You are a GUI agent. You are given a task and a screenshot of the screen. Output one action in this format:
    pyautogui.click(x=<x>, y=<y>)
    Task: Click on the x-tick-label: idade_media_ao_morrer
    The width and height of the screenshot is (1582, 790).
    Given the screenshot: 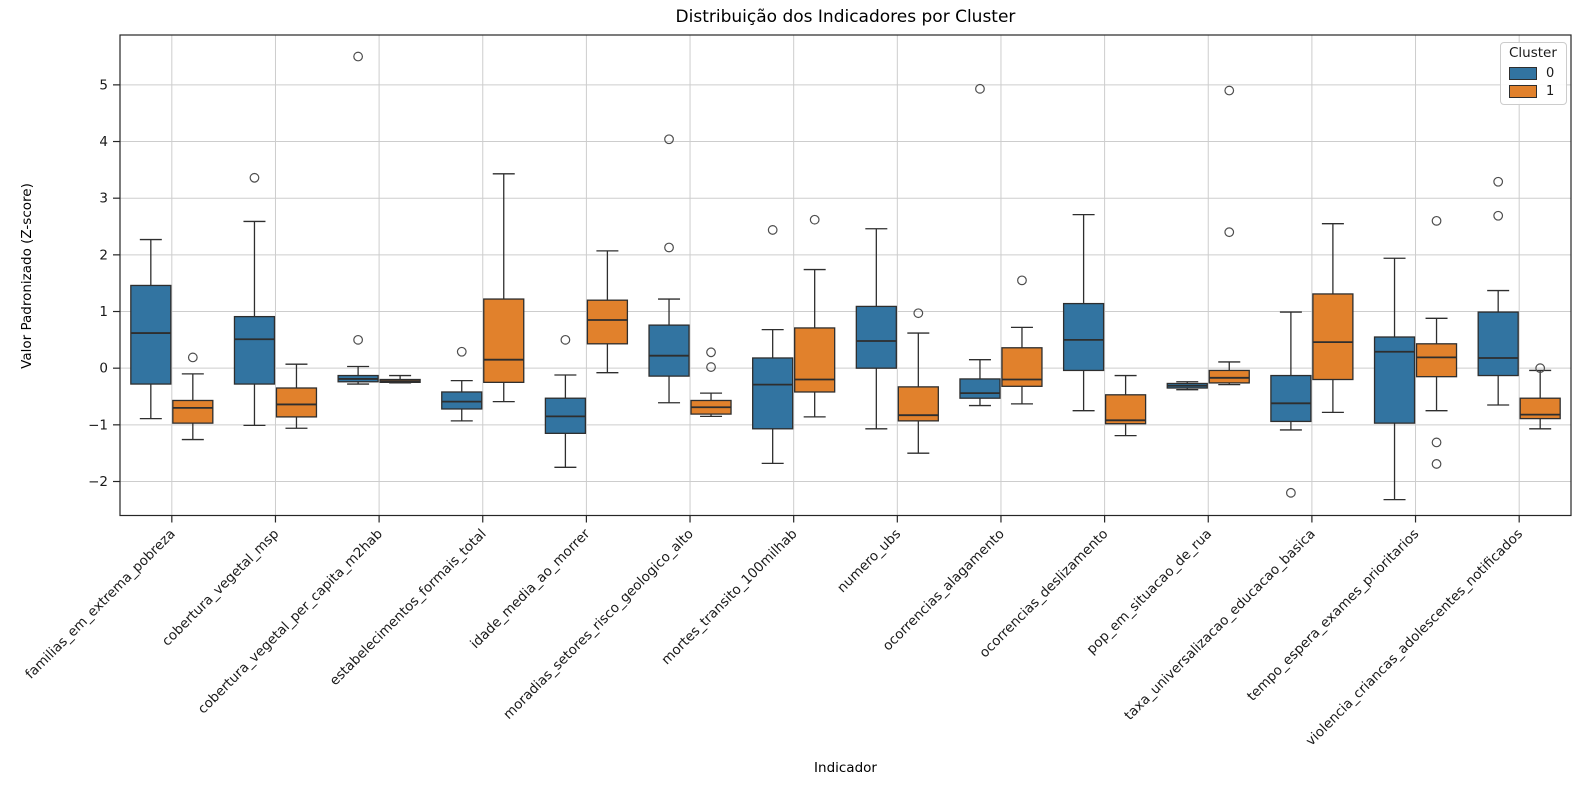 What is the action you would take?
    pyautogui.click(x=530, y=589)
    